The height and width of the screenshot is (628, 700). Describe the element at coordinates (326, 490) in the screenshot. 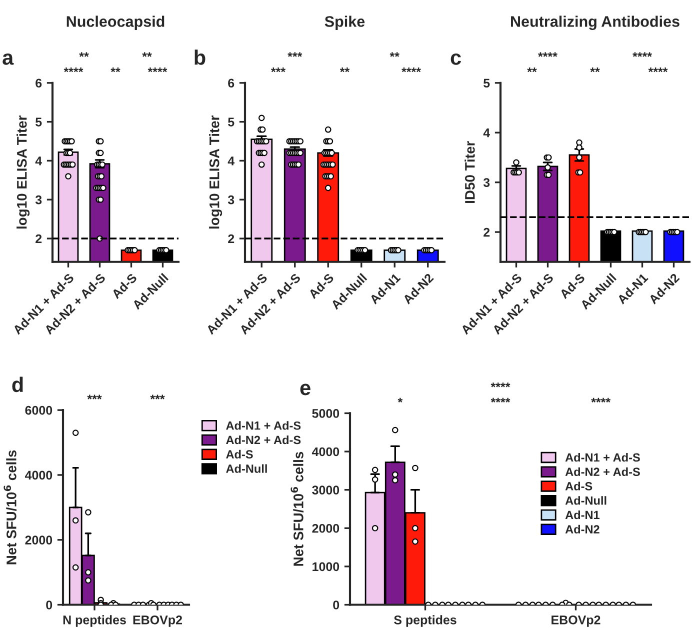

I see `y-tick-label: 3000` at that location.